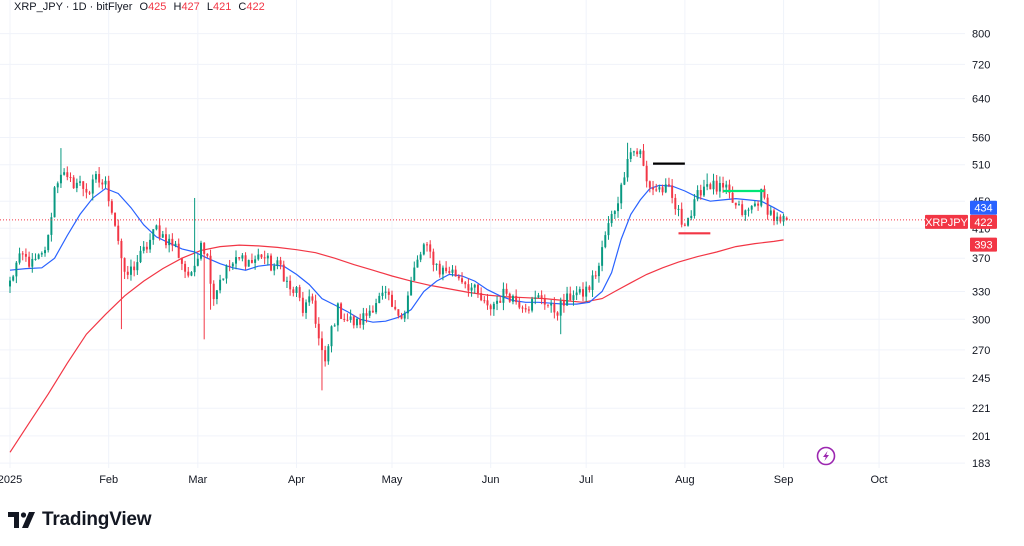 The height and width of the screenshot is (546, 1024). I want to click on y-tick-label: 800, so click(981, 35).